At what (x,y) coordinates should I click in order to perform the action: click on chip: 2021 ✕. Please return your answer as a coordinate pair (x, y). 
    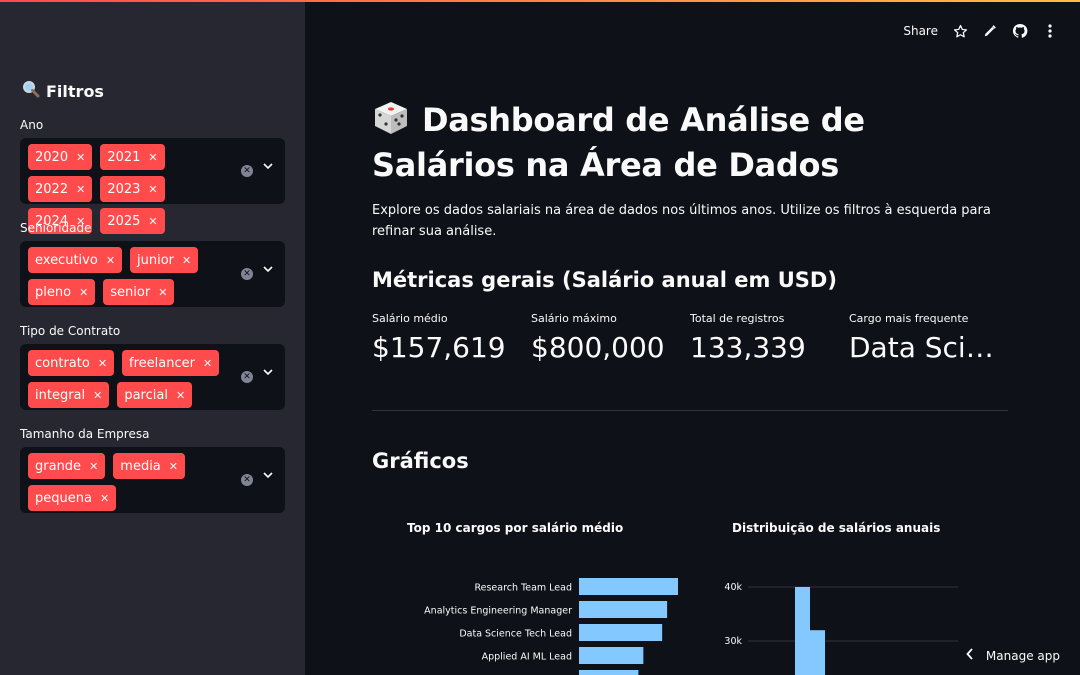
    Looking at the image, I should click on (132, 157).